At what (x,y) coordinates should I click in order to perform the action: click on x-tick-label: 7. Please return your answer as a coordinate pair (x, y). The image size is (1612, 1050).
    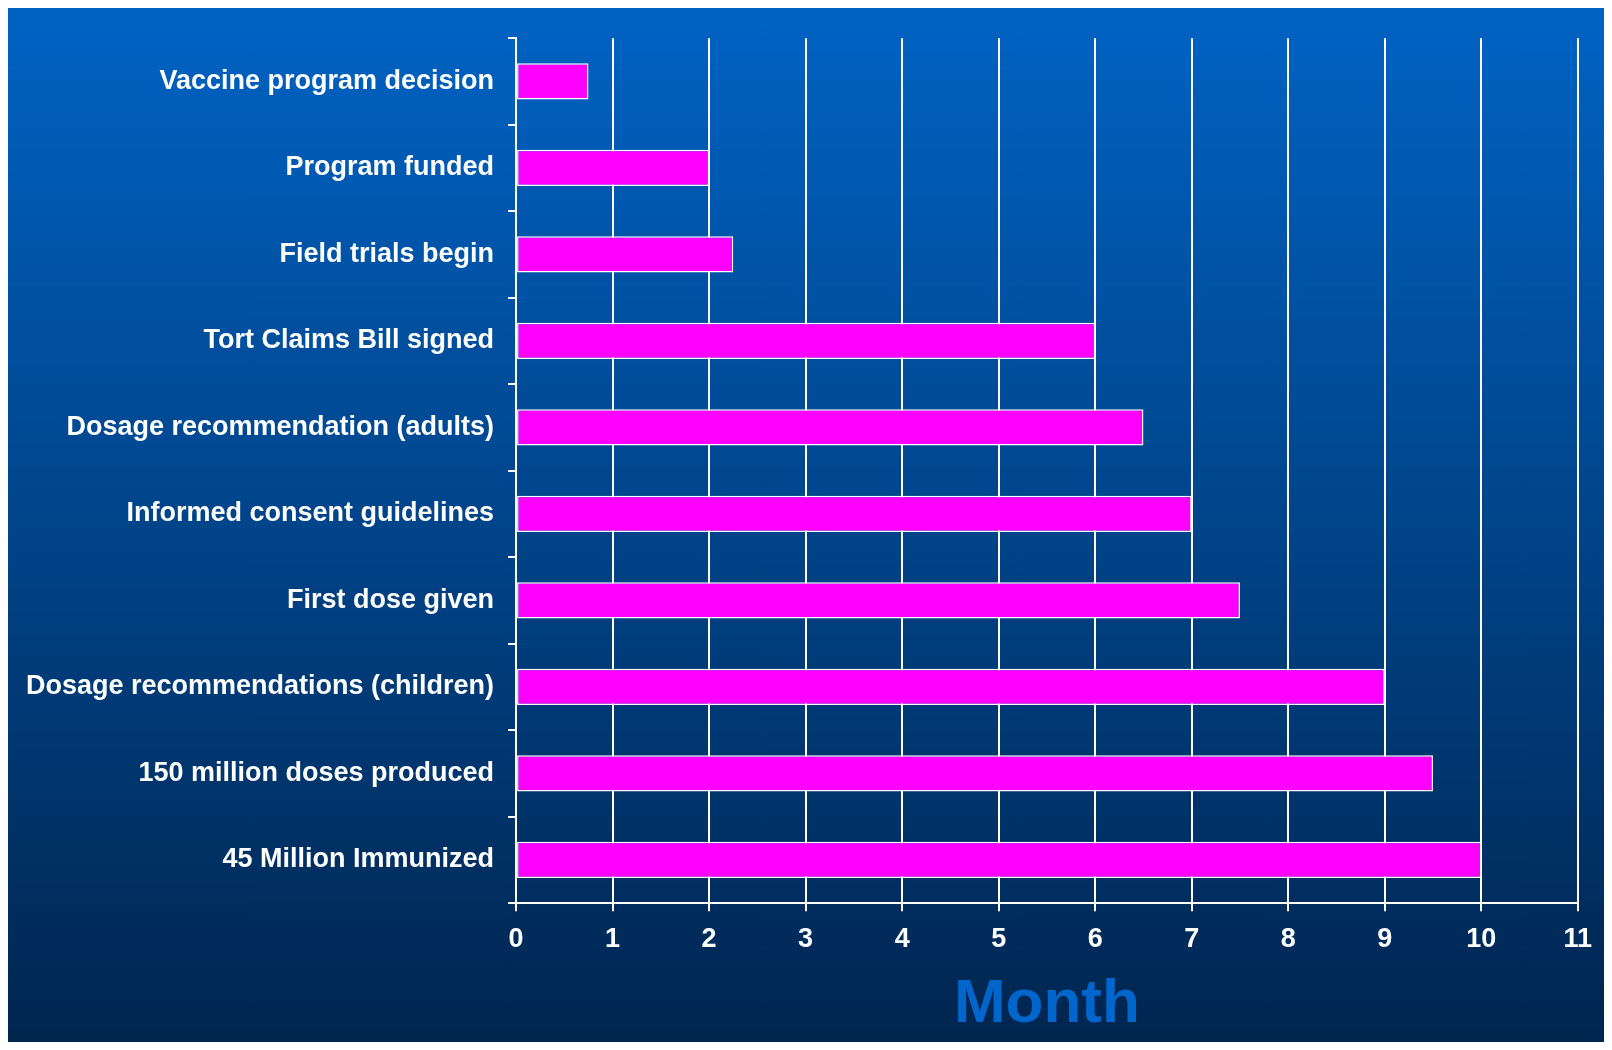
    Looking at the image, I should click on (1192, 937).